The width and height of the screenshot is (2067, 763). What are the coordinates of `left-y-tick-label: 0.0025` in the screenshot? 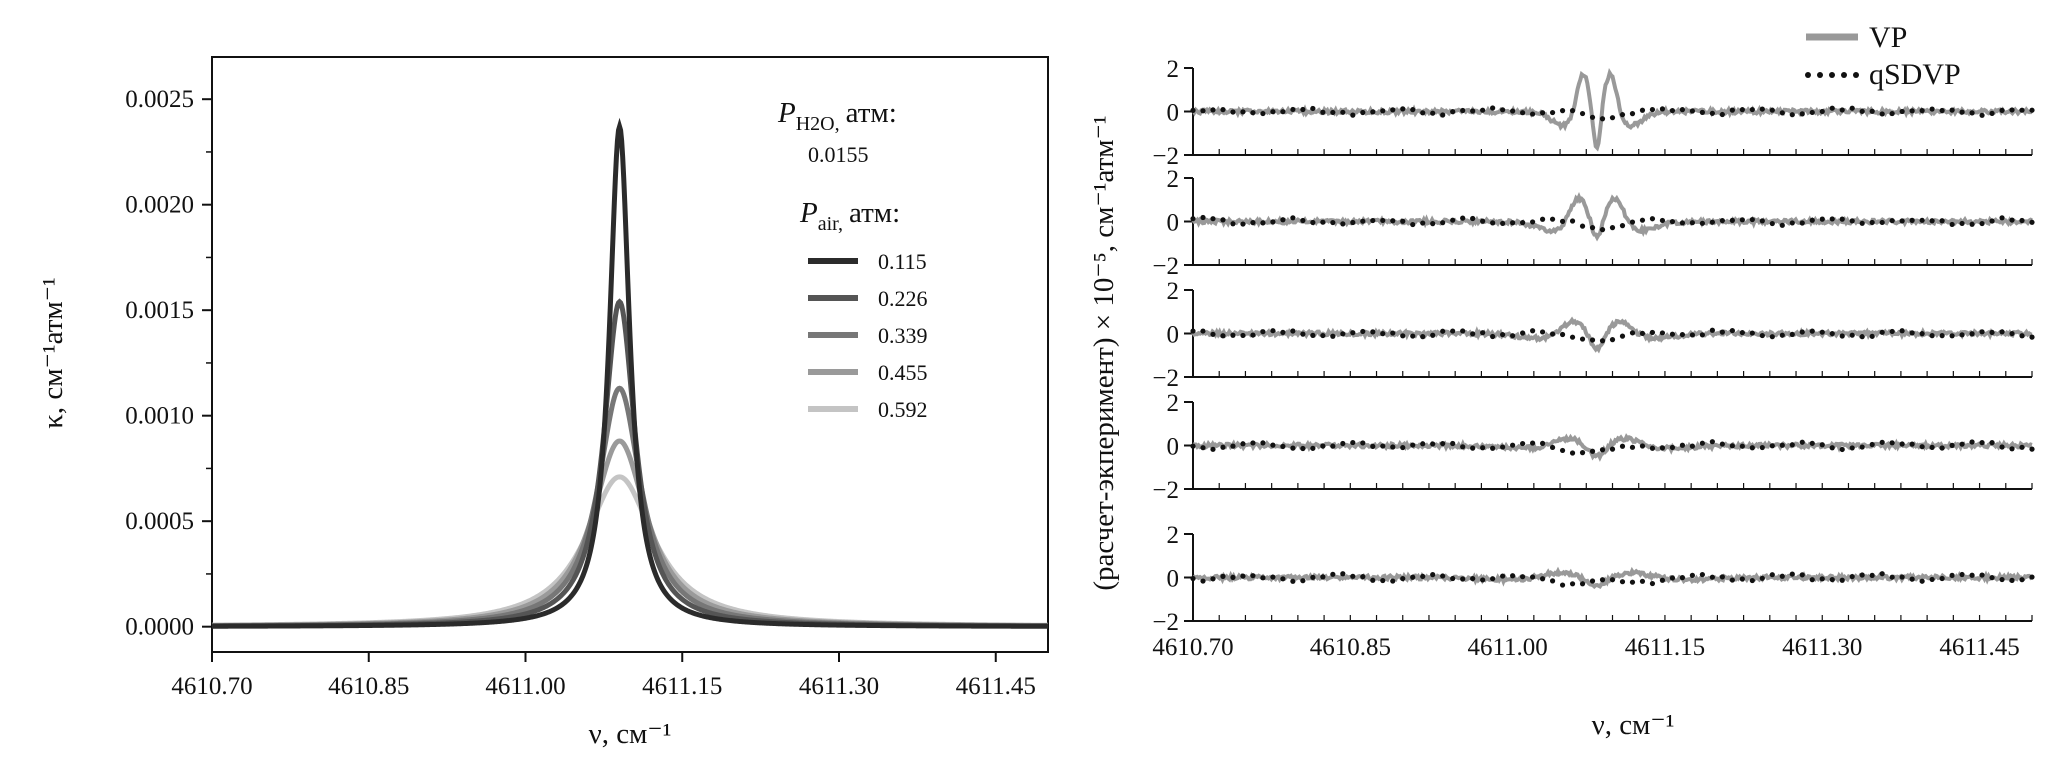 It's located at (159, 99).